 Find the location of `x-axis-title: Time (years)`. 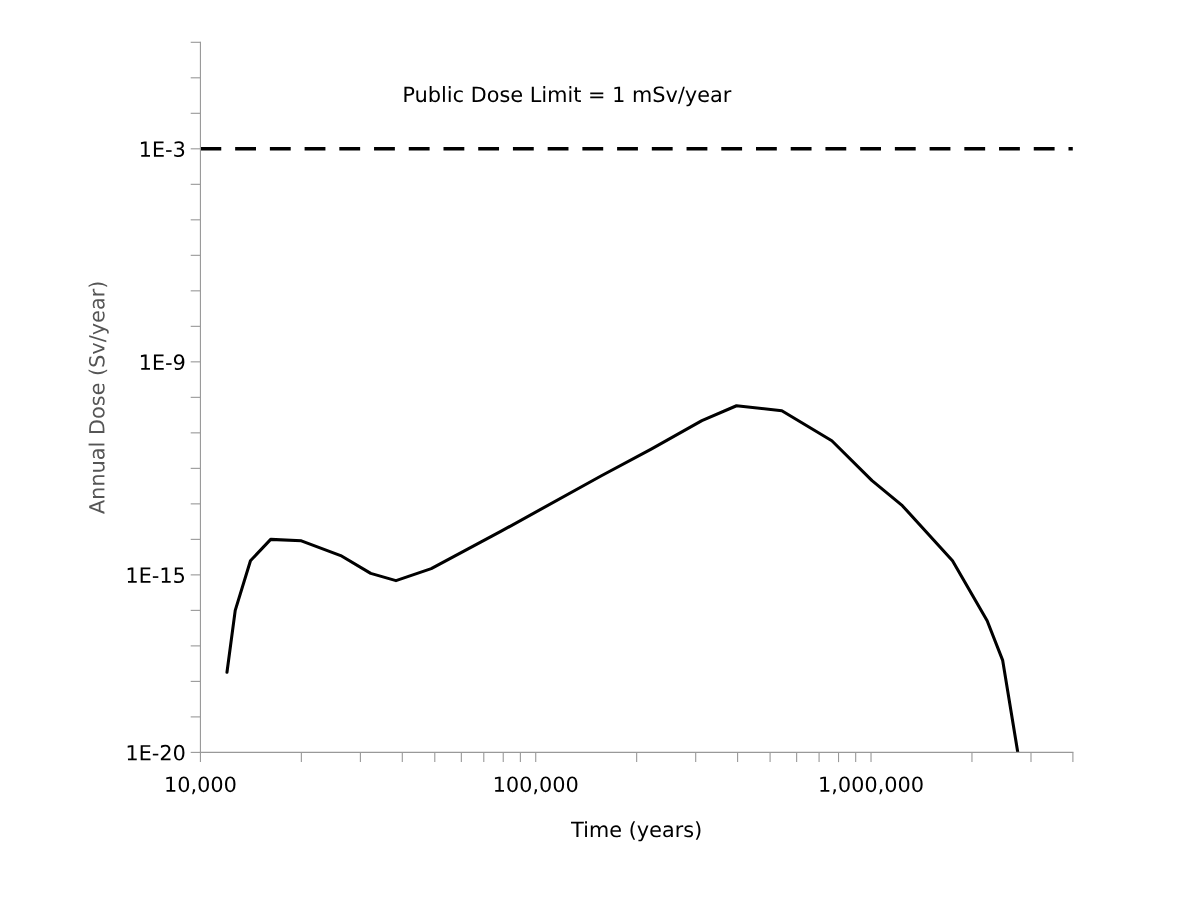

x-axis-title: Time (years) is located at coordinates (636, 831).